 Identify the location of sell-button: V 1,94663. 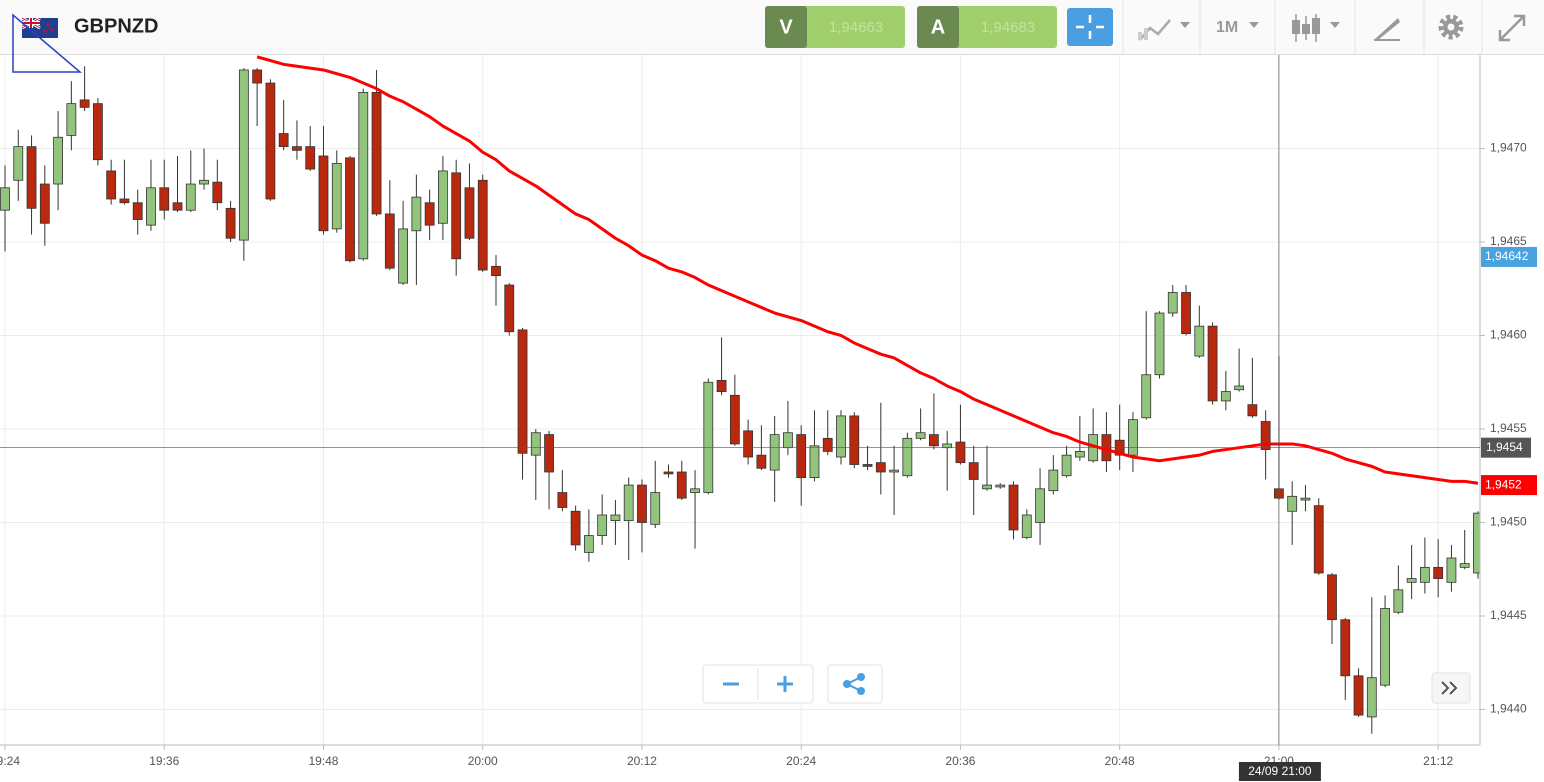
(835, 27).